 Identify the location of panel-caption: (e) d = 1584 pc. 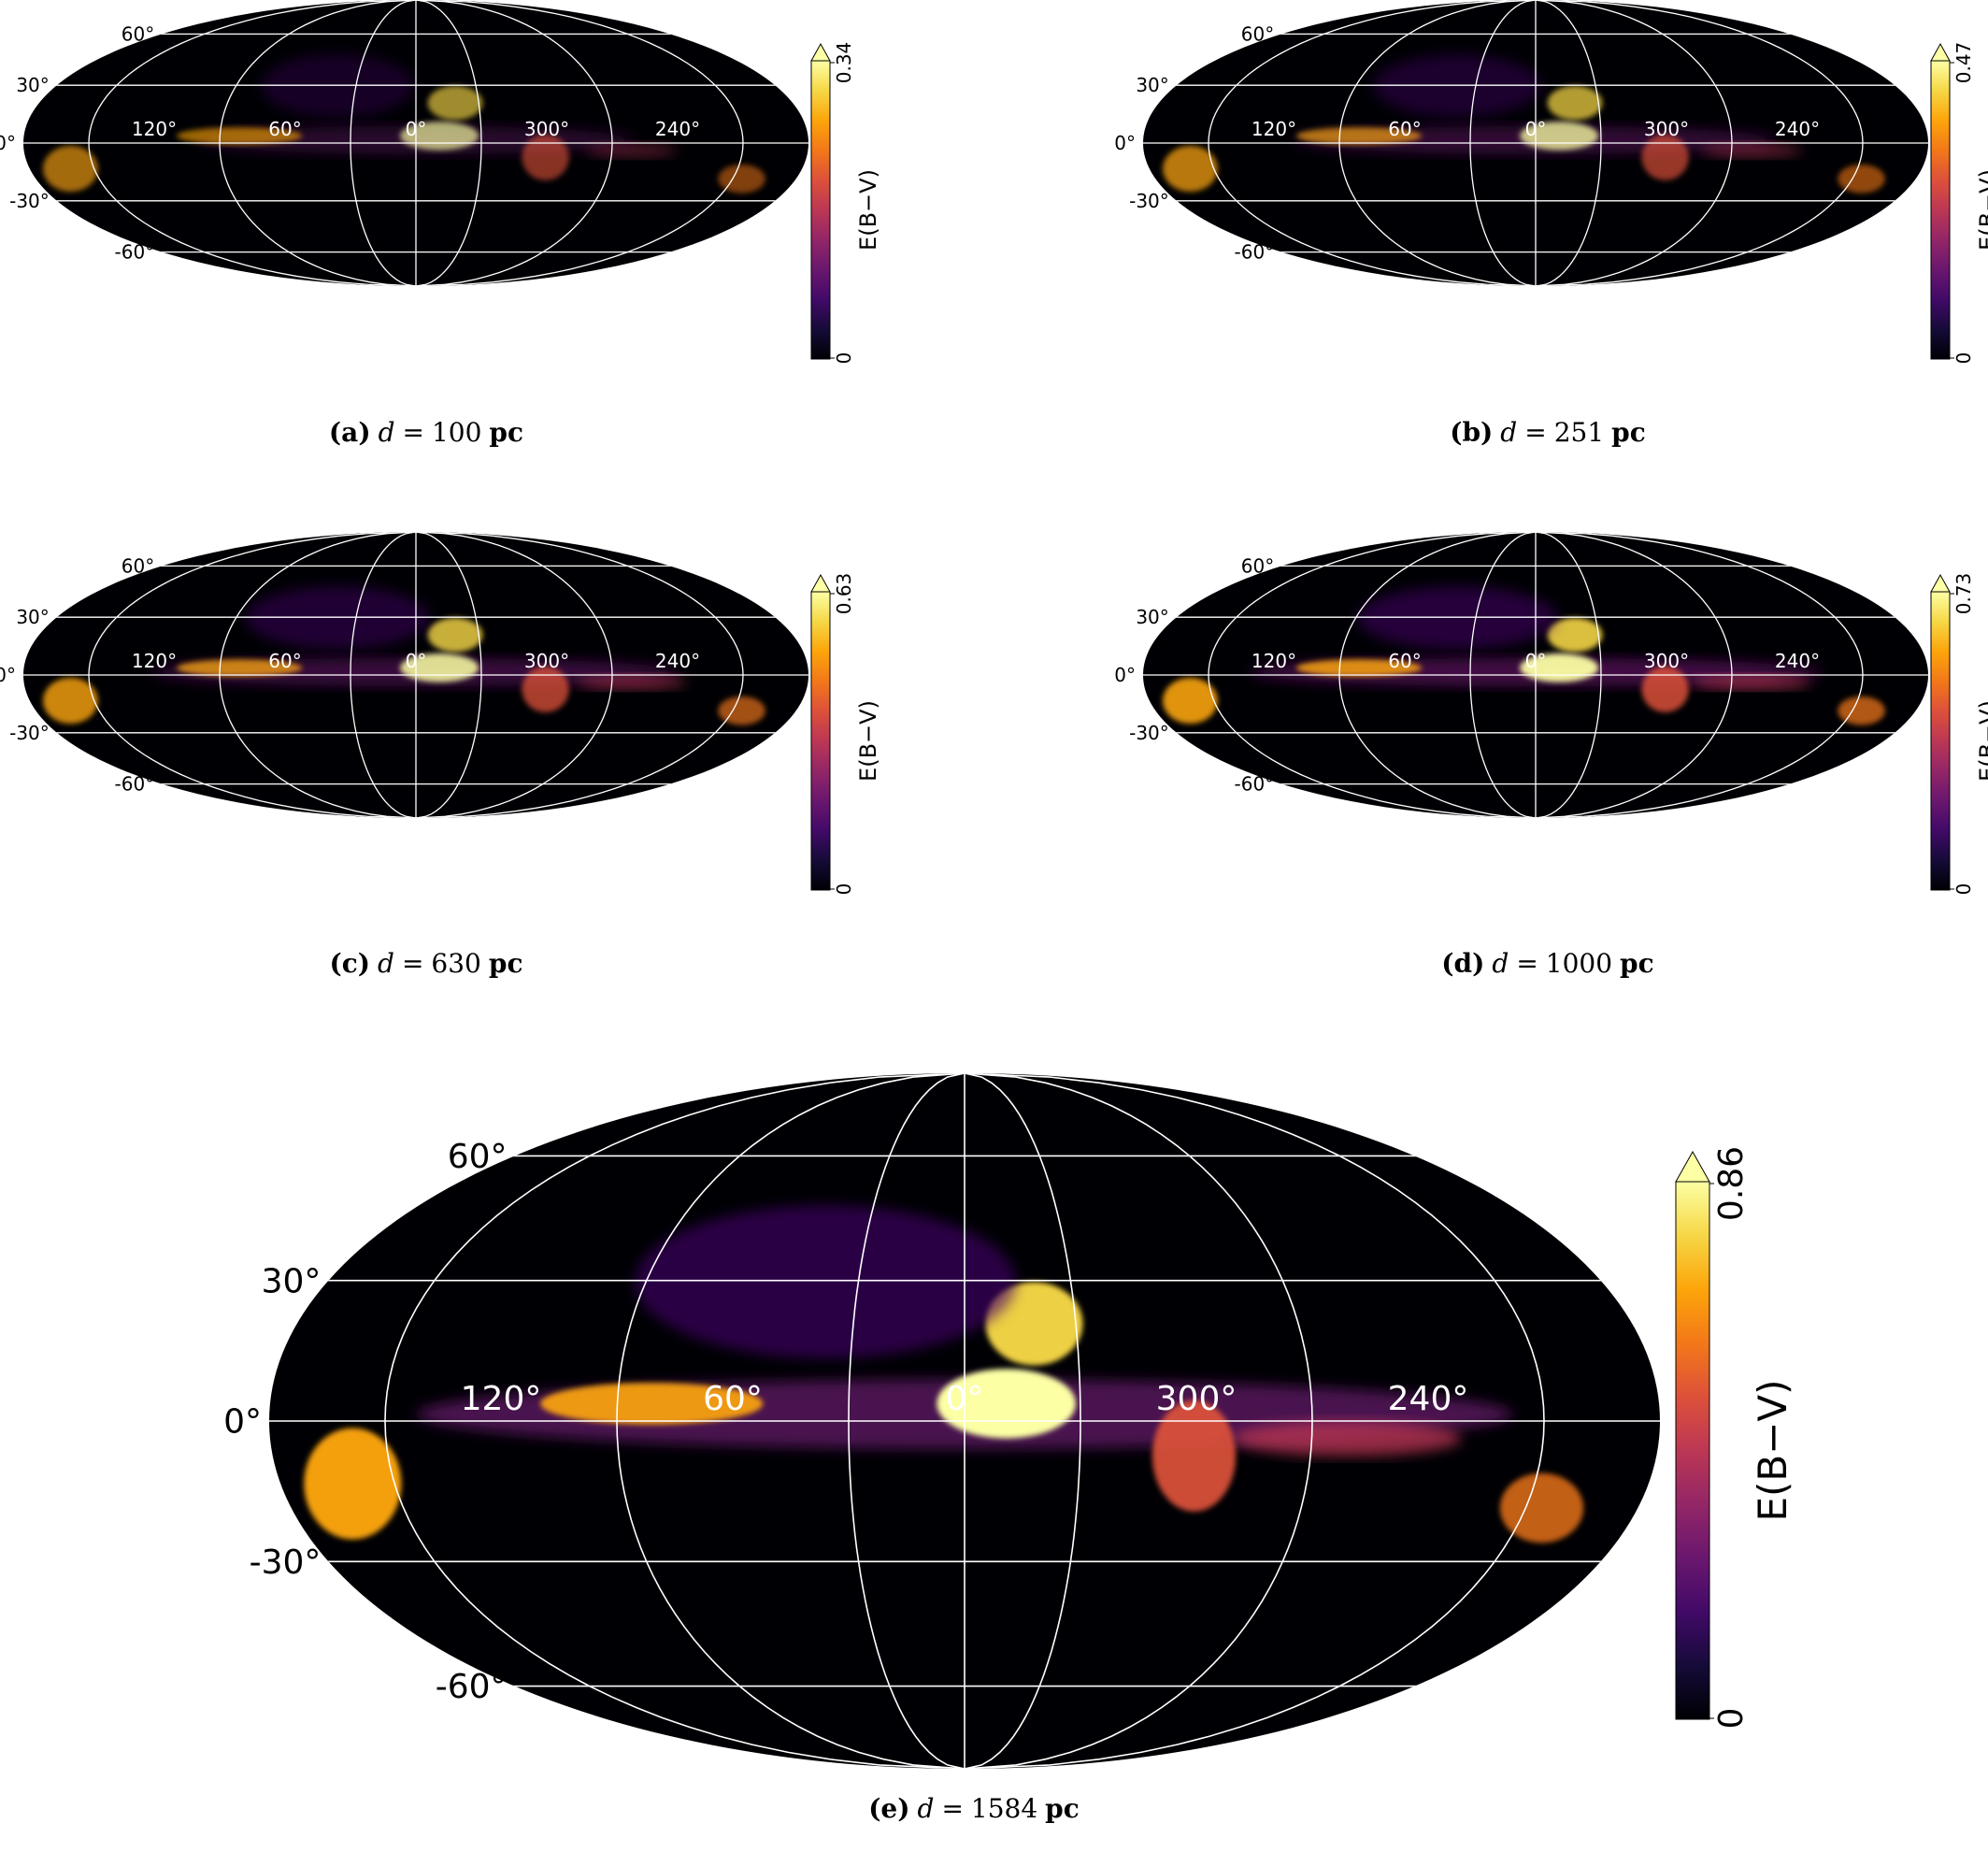
(974, 1808).